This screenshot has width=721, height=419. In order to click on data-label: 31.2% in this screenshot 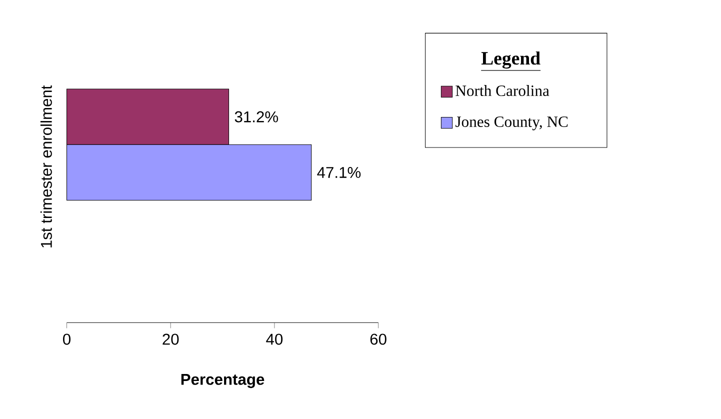, I will do `click(256, 116)`.